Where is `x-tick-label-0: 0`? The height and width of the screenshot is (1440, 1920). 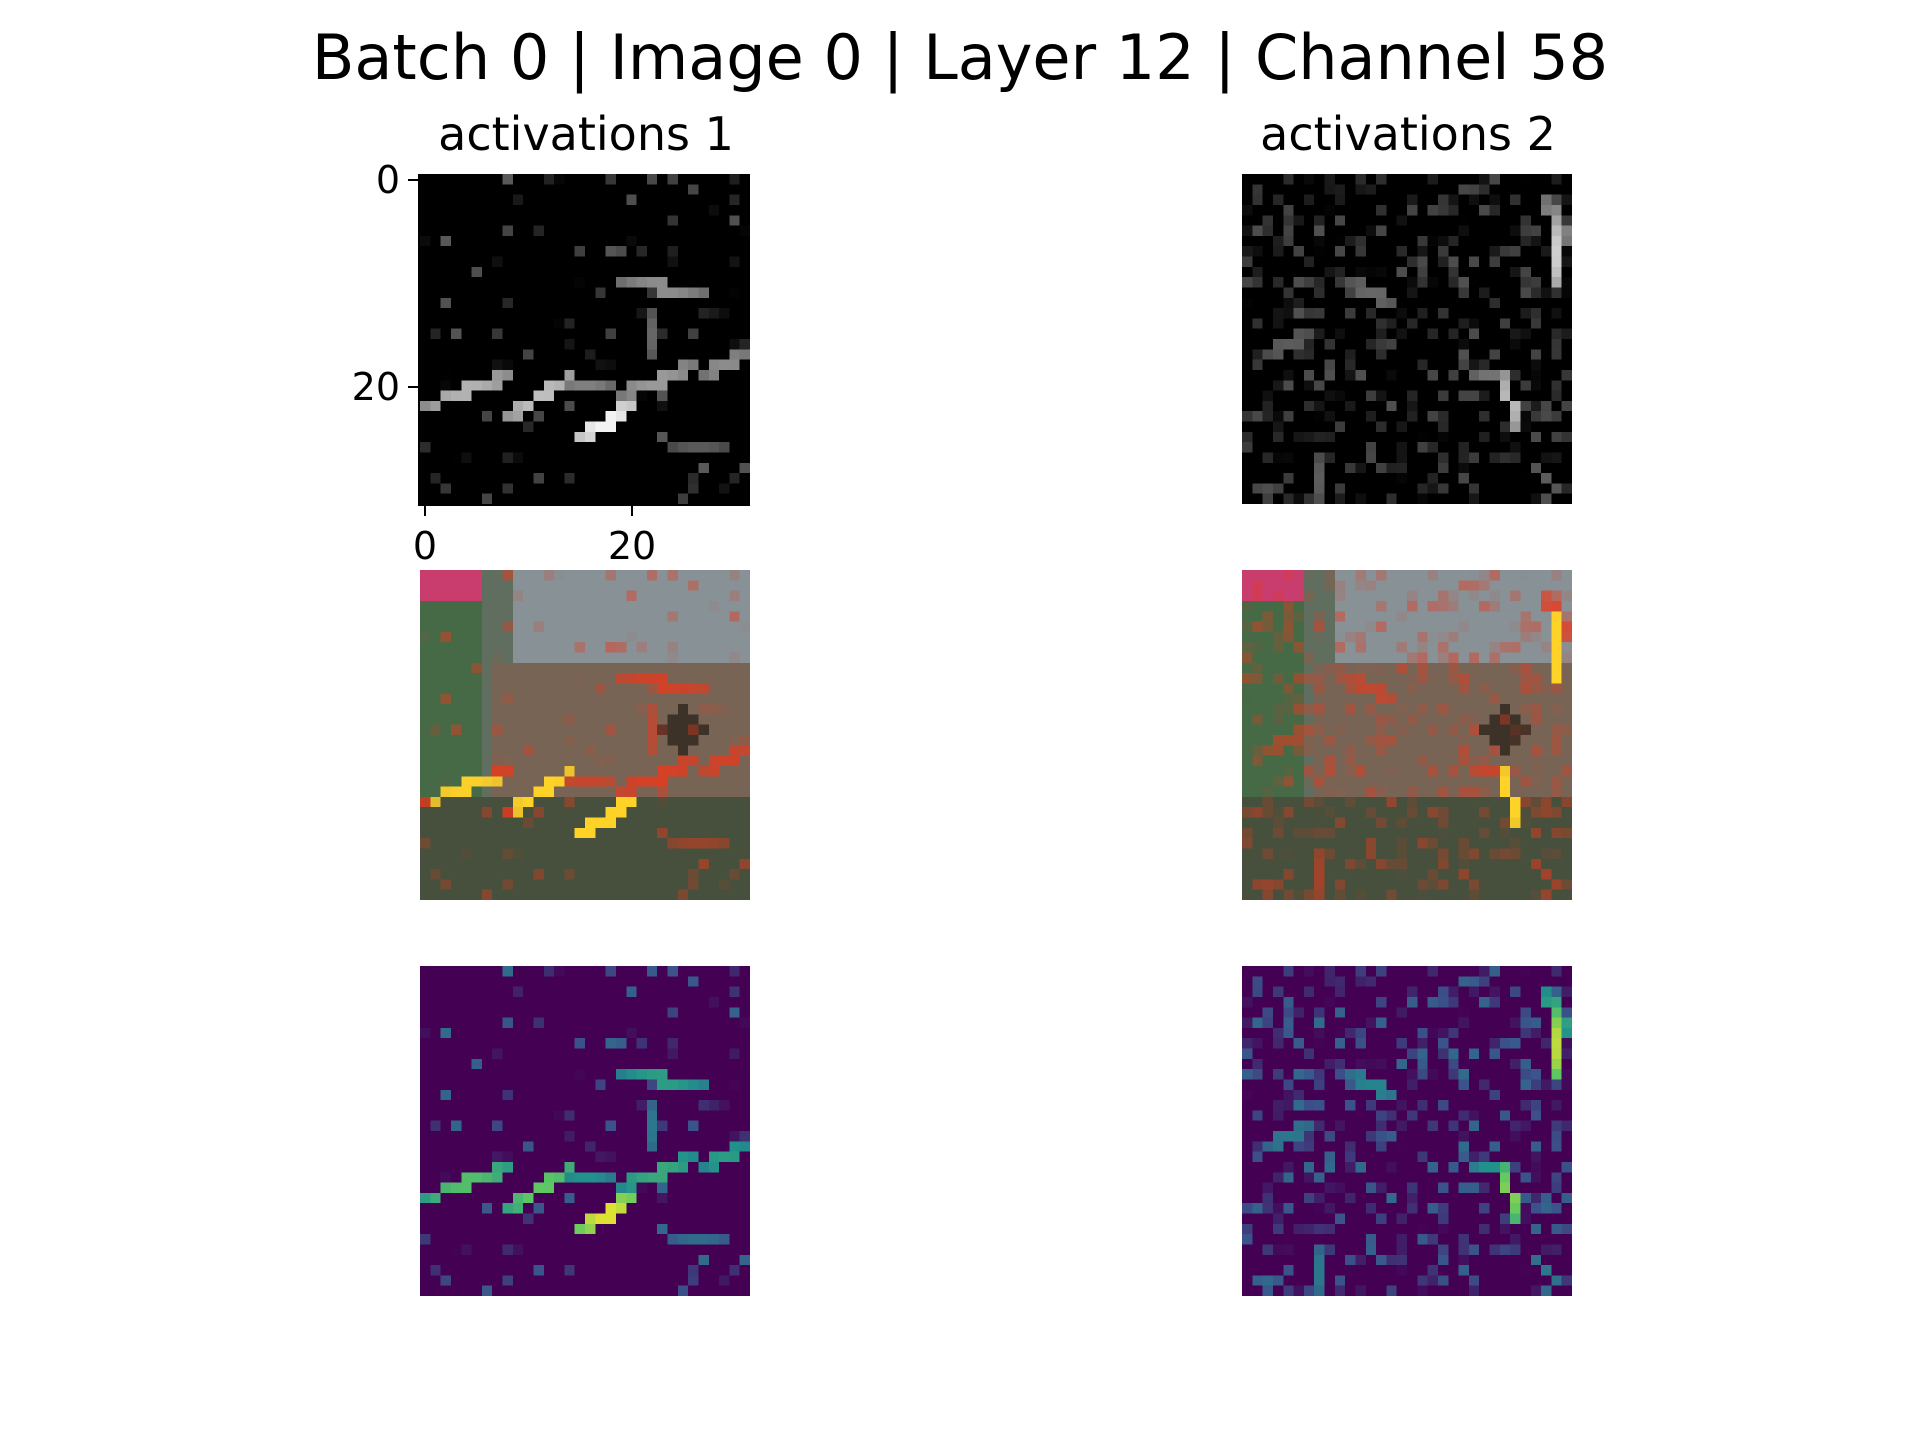
x-tick-label-0: 0 is located at coordinates (425, 546).